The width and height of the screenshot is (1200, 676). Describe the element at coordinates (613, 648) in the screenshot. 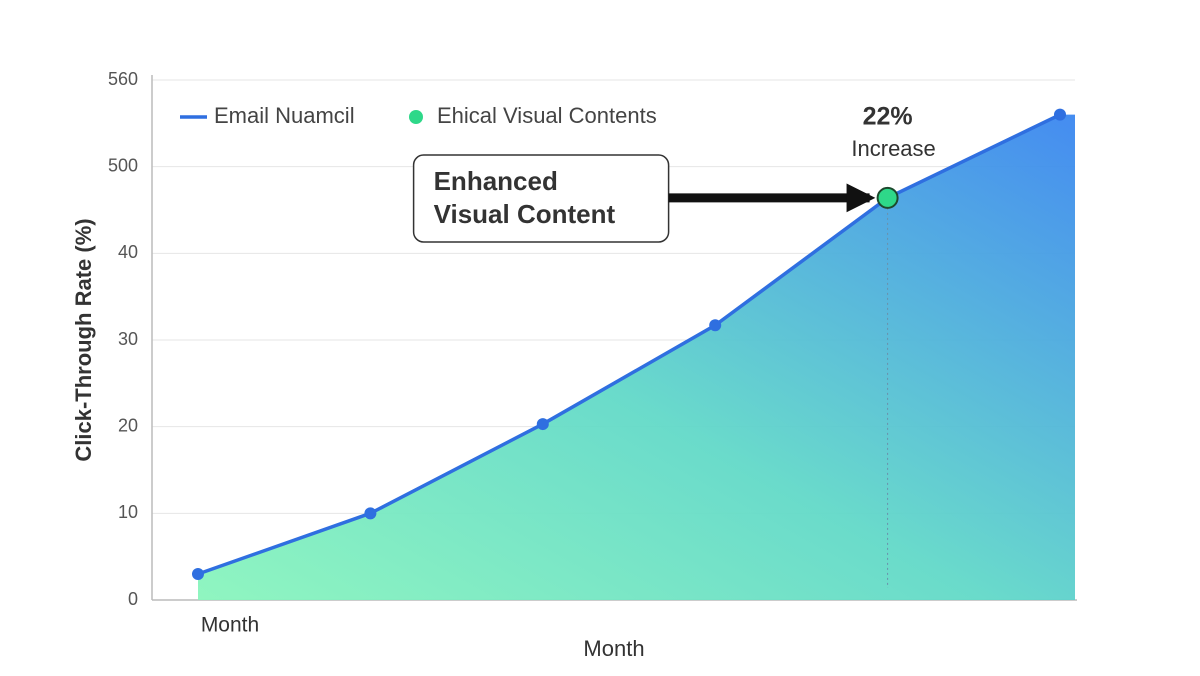

I see `x-axis-title: Month` at that location.